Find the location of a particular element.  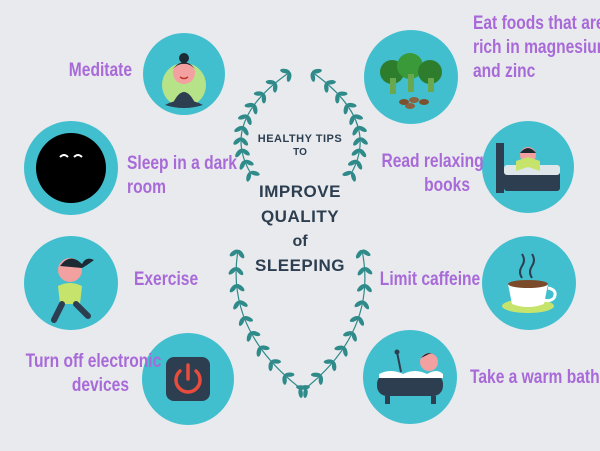

bathtub-icon is located at coordinates (410, 377).